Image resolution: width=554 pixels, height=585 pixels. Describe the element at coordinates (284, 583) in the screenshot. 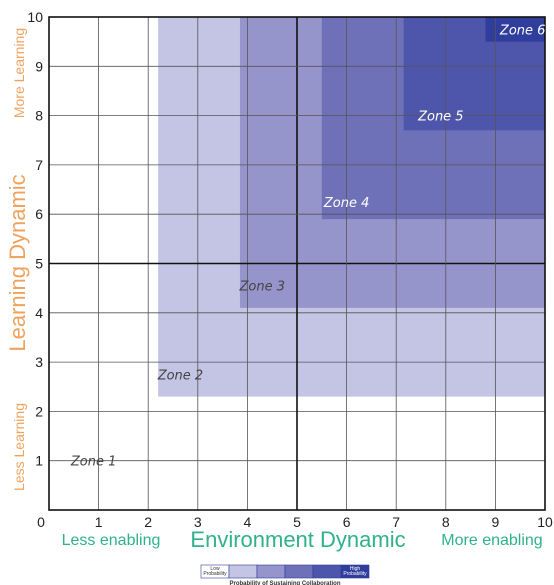

I see `legend-title: Probability of Sustaining Collaboration` at that location.